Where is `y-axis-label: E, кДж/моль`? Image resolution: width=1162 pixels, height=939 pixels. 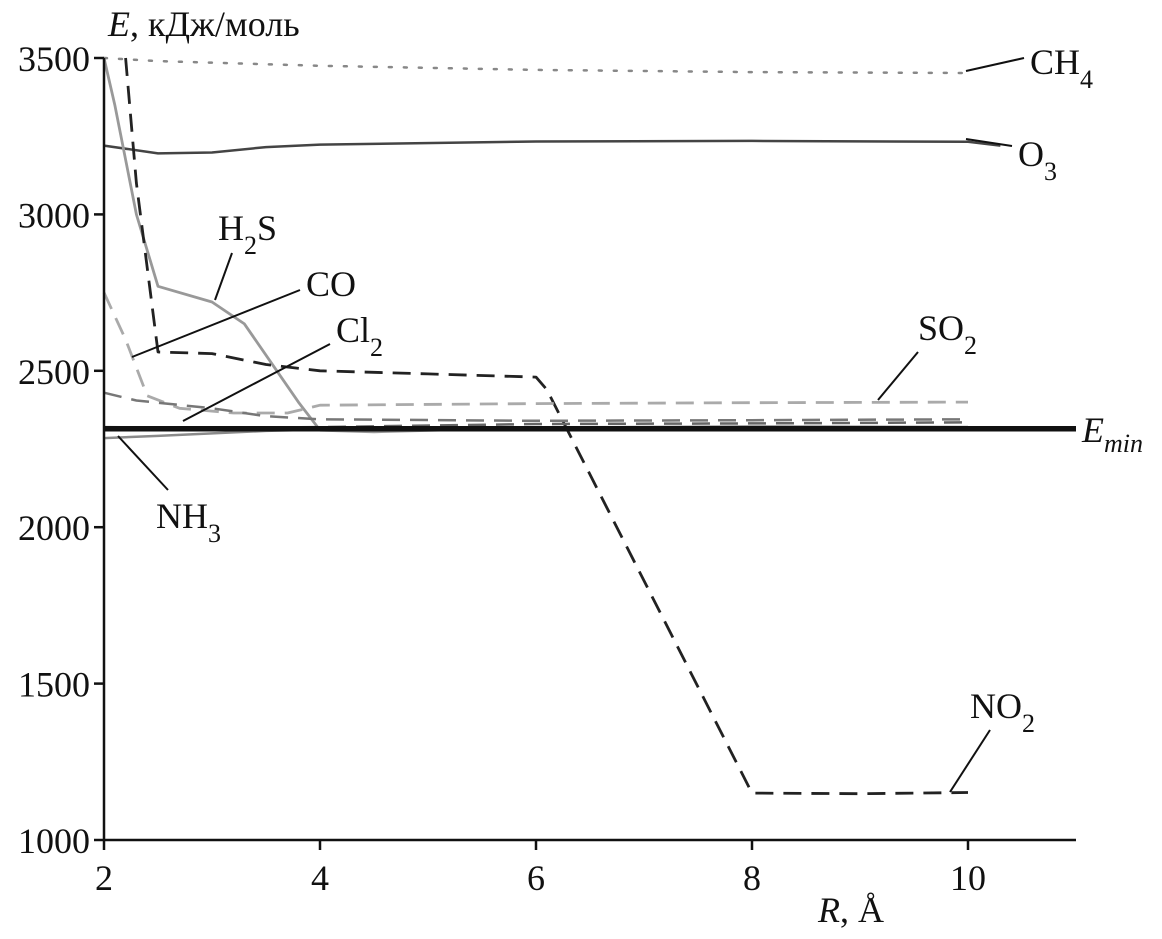
y-axis-label: E, кДж/моль is located at coordinates (203, 24).